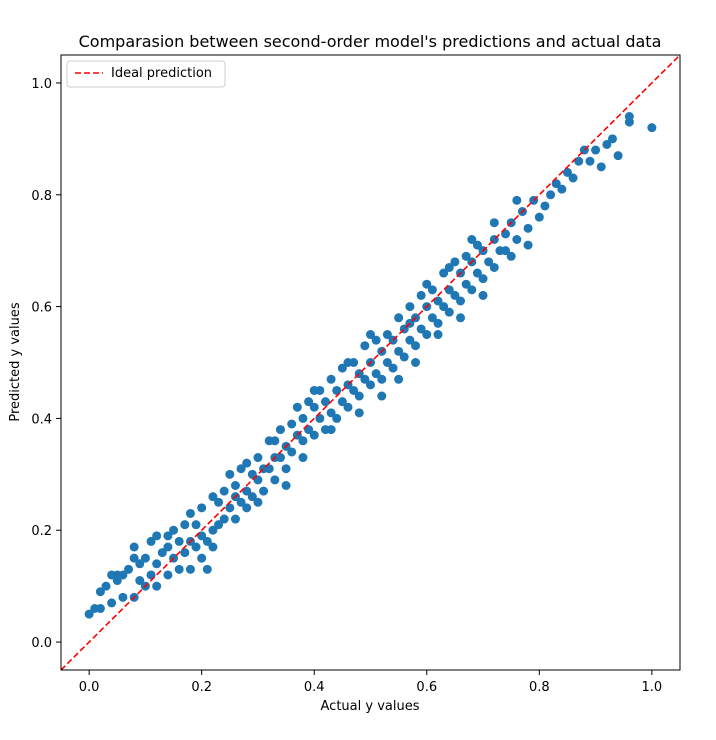  What do you see at coordinates (41, 84) in the screenshot?
I see `y-tick-label: 1.0` at bounding box center [41, 84].